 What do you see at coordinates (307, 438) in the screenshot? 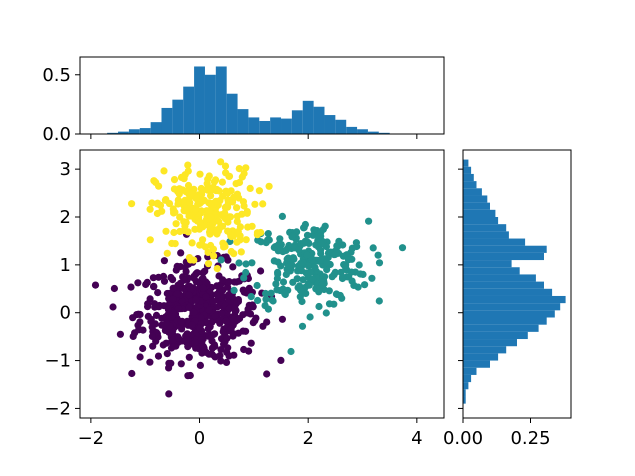
I see `scatter-x-tick-label: 2` at bounding box center [307, 438].